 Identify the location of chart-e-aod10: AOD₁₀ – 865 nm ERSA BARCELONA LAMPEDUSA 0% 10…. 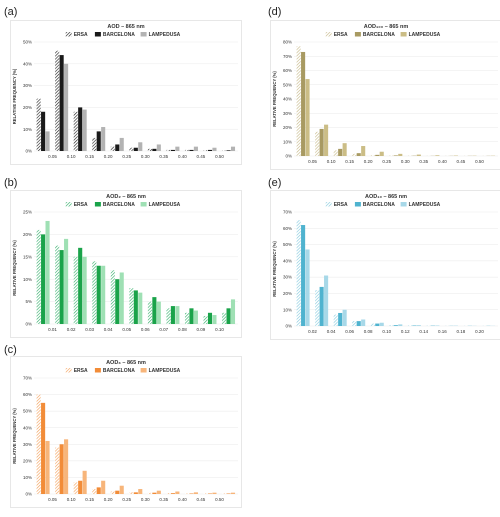
(385, 265).